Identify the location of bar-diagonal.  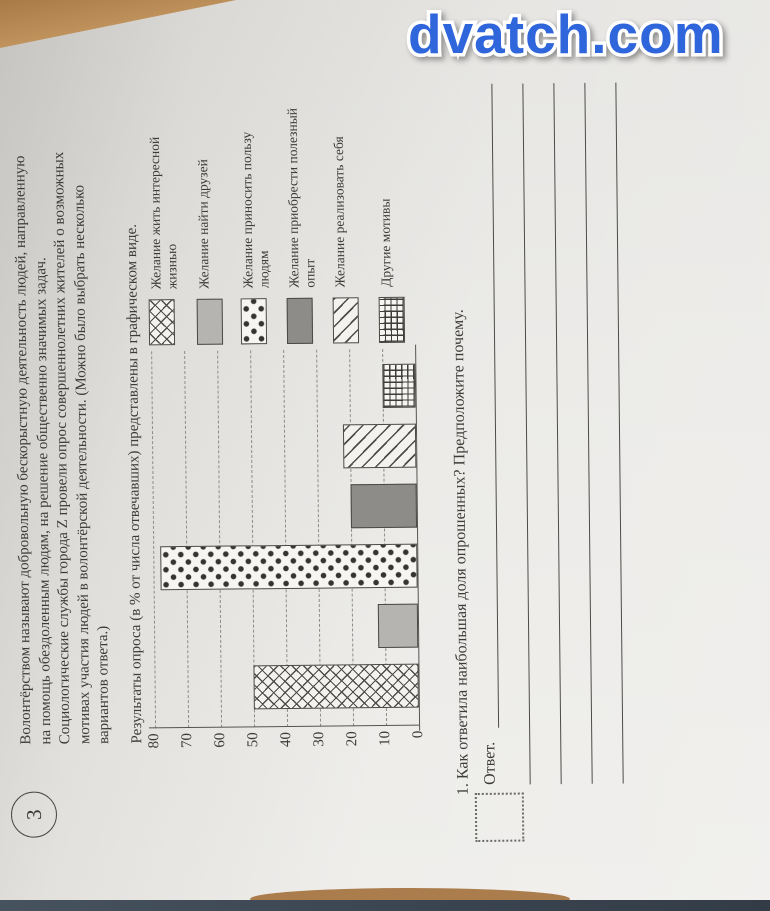
(380, 446).